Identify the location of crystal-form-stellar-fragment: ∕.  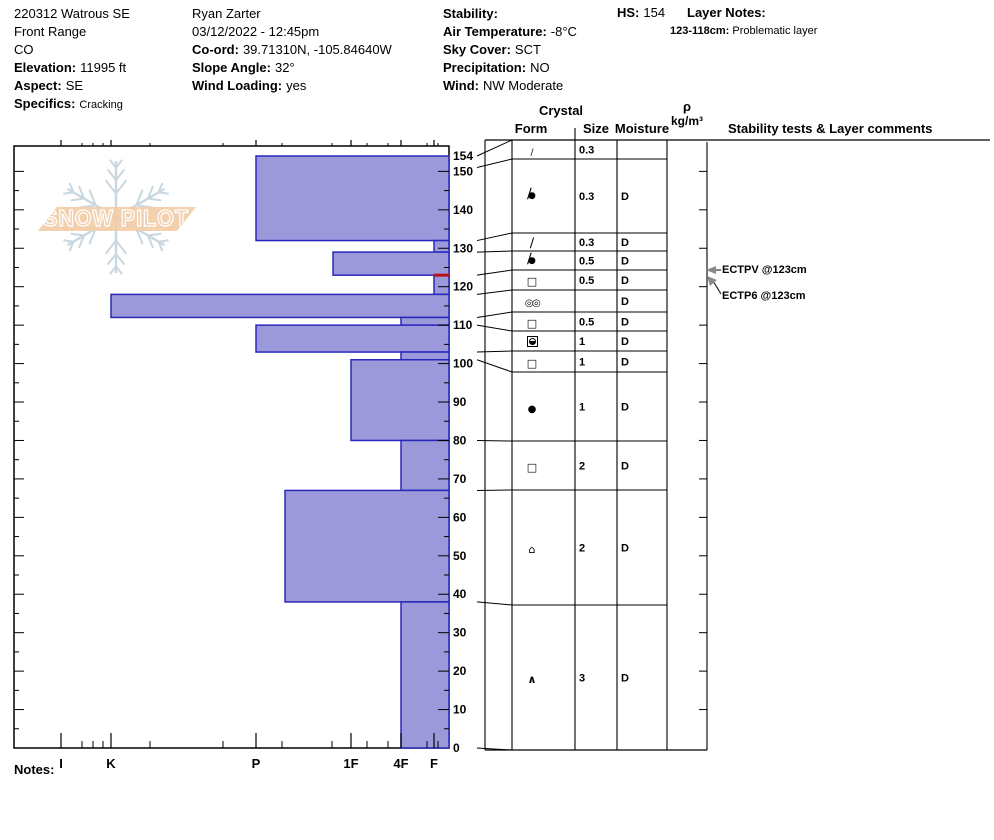
(532, 152).